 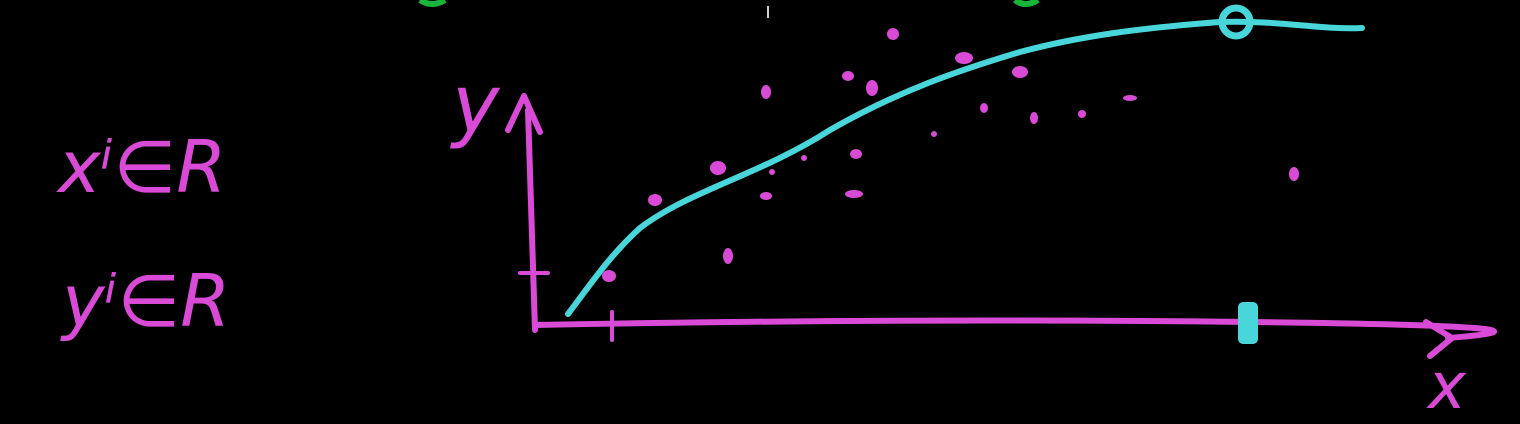 I want to click on top-edge-stroke-green-right, so click(x=1026, y=3).